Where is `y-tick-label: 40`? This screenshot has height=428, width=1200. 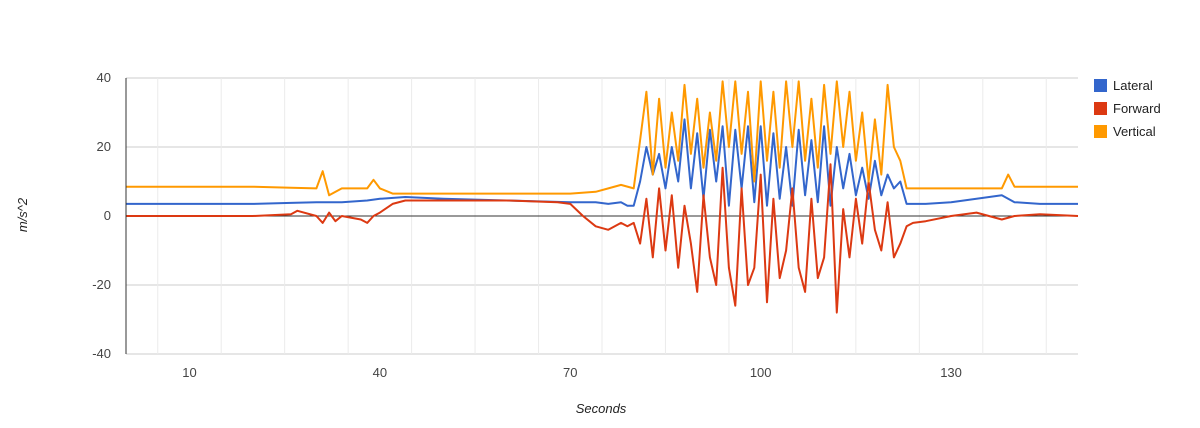
y-tick-label: 40 is located at coordinates (104, 77).